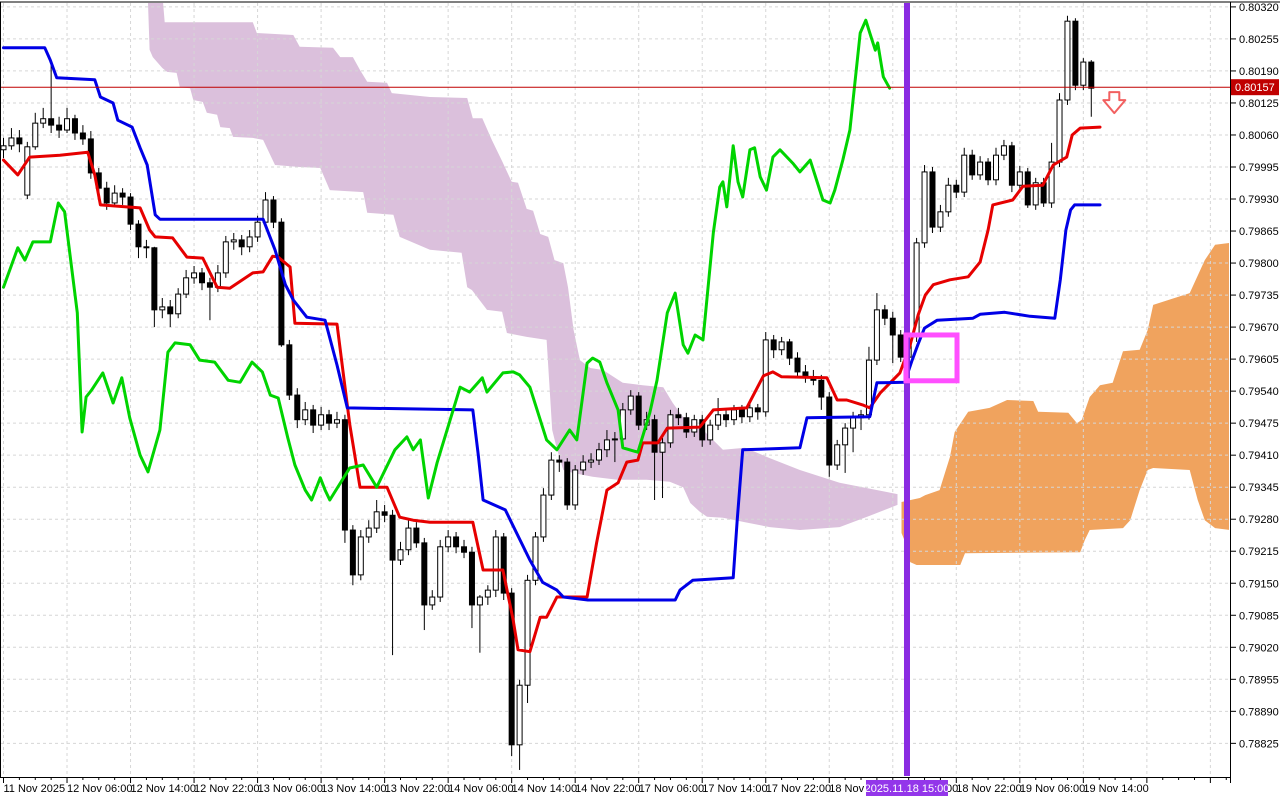 The image size is (1280, 800). What do you see at coordinates (1259, 8) in the screenshot?
I see `price-axis-label: 0.80320` at bounding box center [1259, 8].